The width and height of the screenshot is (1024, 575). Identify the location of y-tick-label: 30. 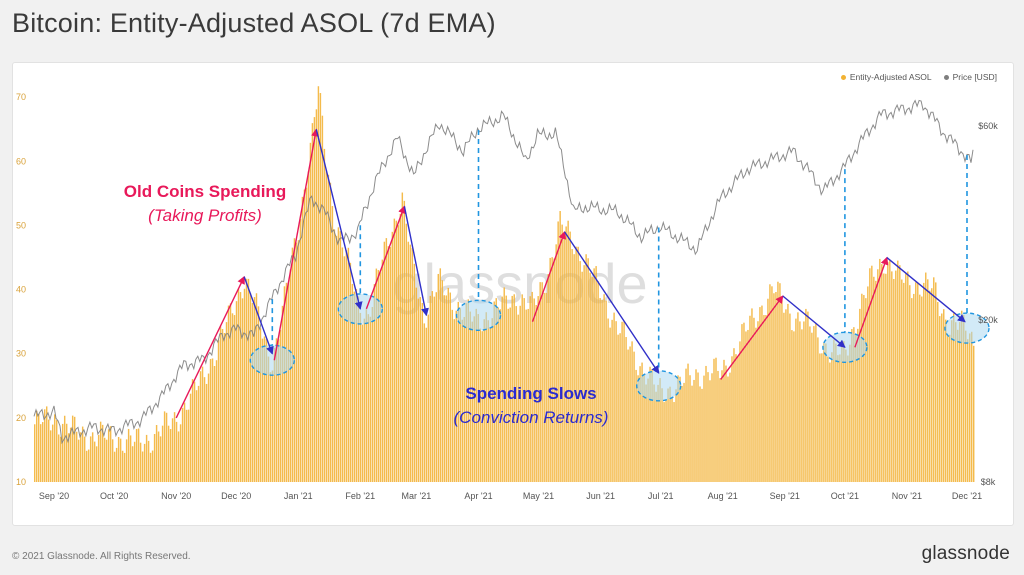
(21, 354).